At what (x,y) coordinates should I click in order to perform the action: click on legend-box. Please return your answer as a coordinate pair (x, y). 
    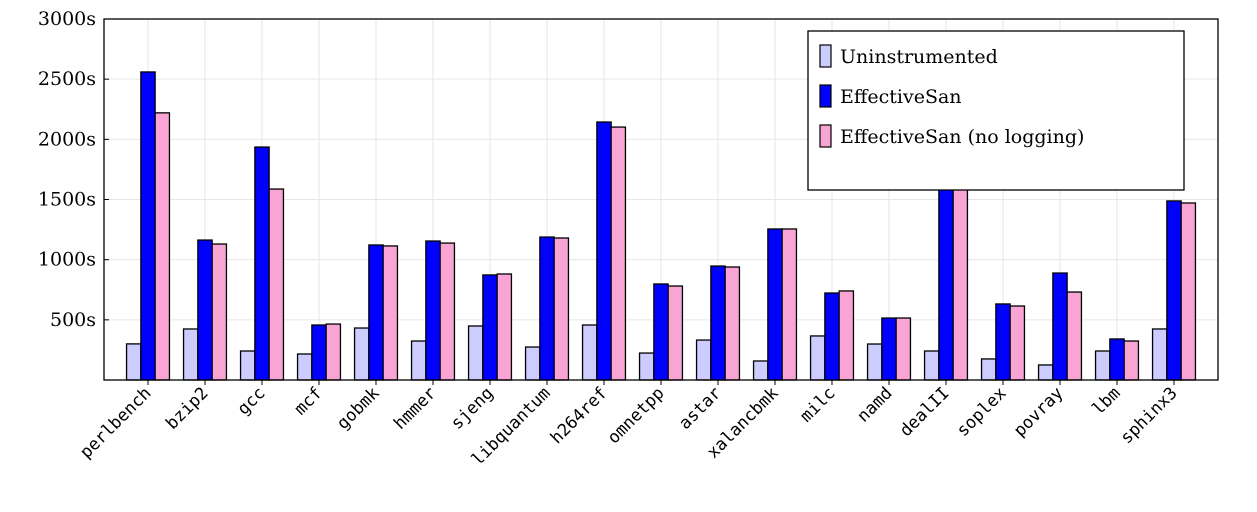
    Looking at the image, I should click on (996, 110).